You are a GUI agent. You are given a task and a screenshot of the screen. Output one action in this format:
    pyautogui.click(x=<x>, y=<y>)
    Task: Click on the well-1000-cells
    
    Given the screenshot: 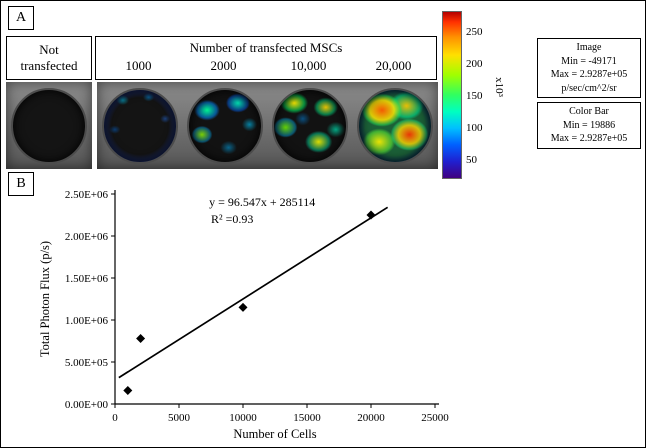 What is the action you would take?
    pyautogui.click(x=139, y=125)
    